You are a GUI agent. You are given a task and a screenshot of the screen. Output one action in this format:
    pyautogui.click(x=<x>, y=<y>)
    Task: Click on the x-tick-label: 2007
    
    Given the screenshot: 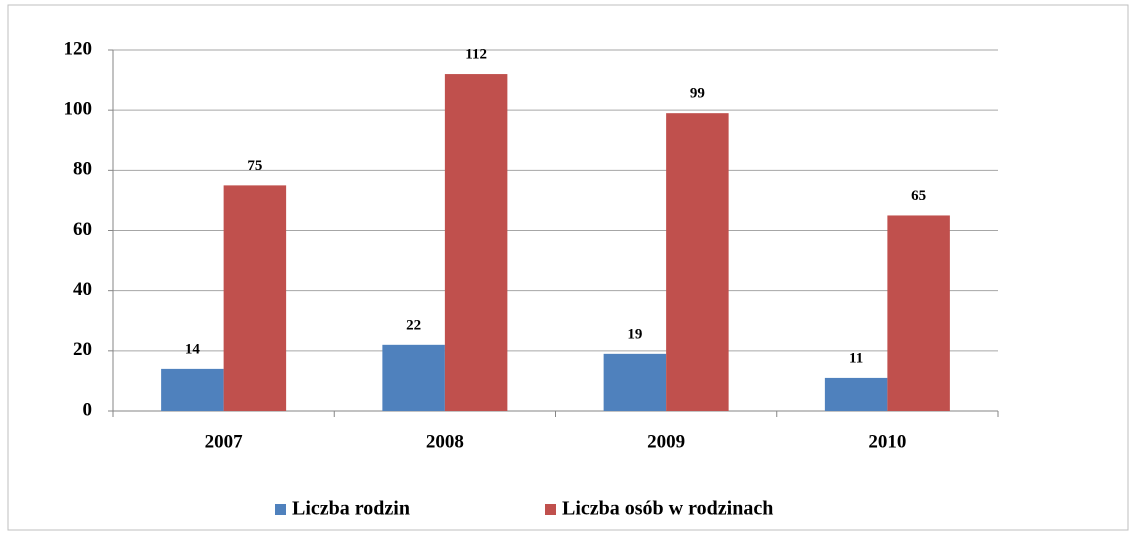 What is the action you would take?
    pyautogui.click(x=224, y=441)
    